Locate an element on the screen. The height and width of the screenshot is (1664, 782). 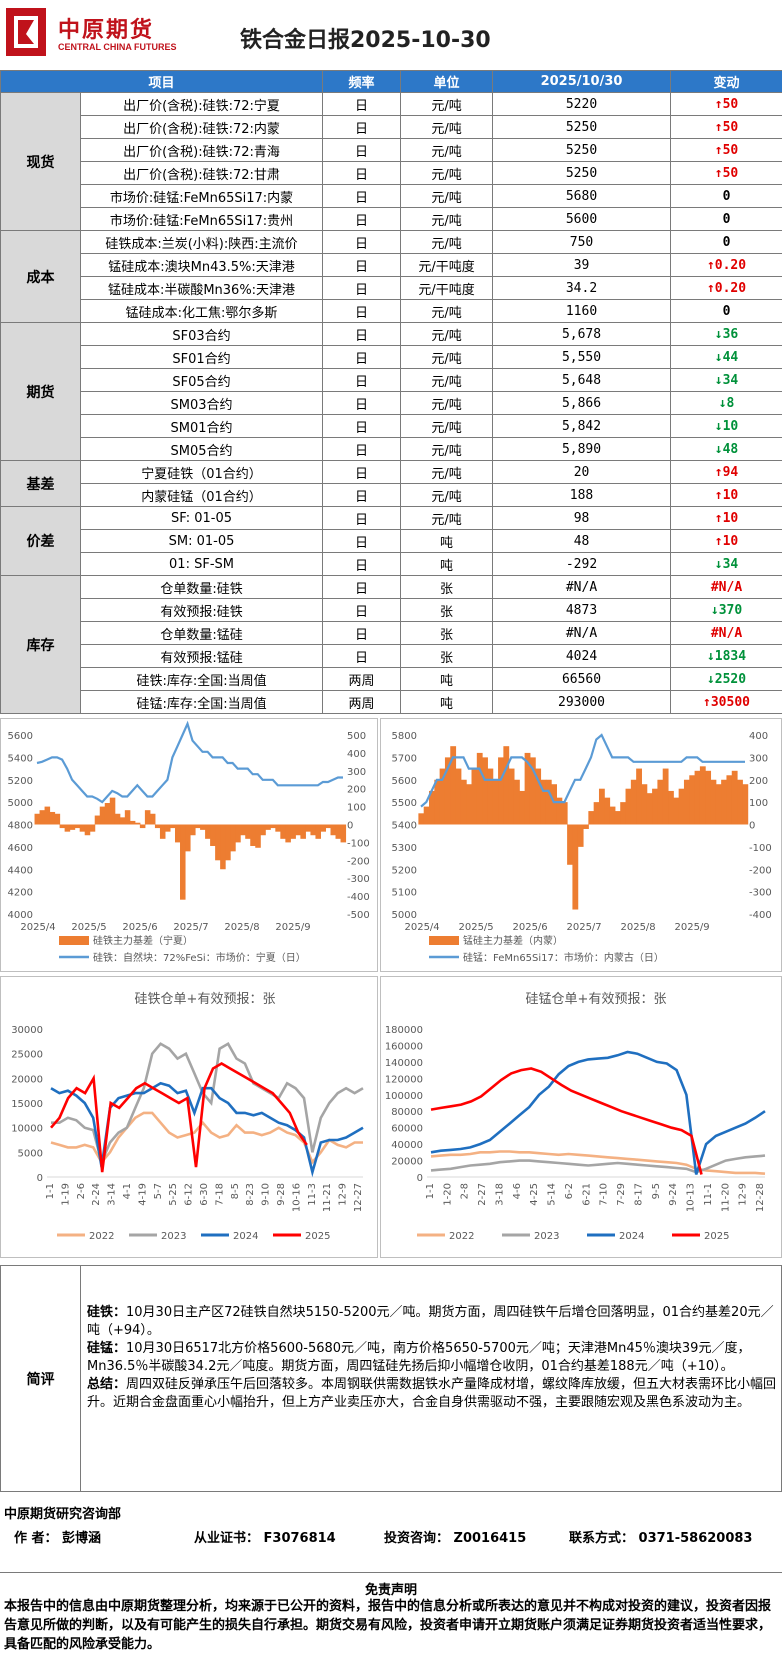
change-cell: ↓2520 is located at coordinates (726, 679).